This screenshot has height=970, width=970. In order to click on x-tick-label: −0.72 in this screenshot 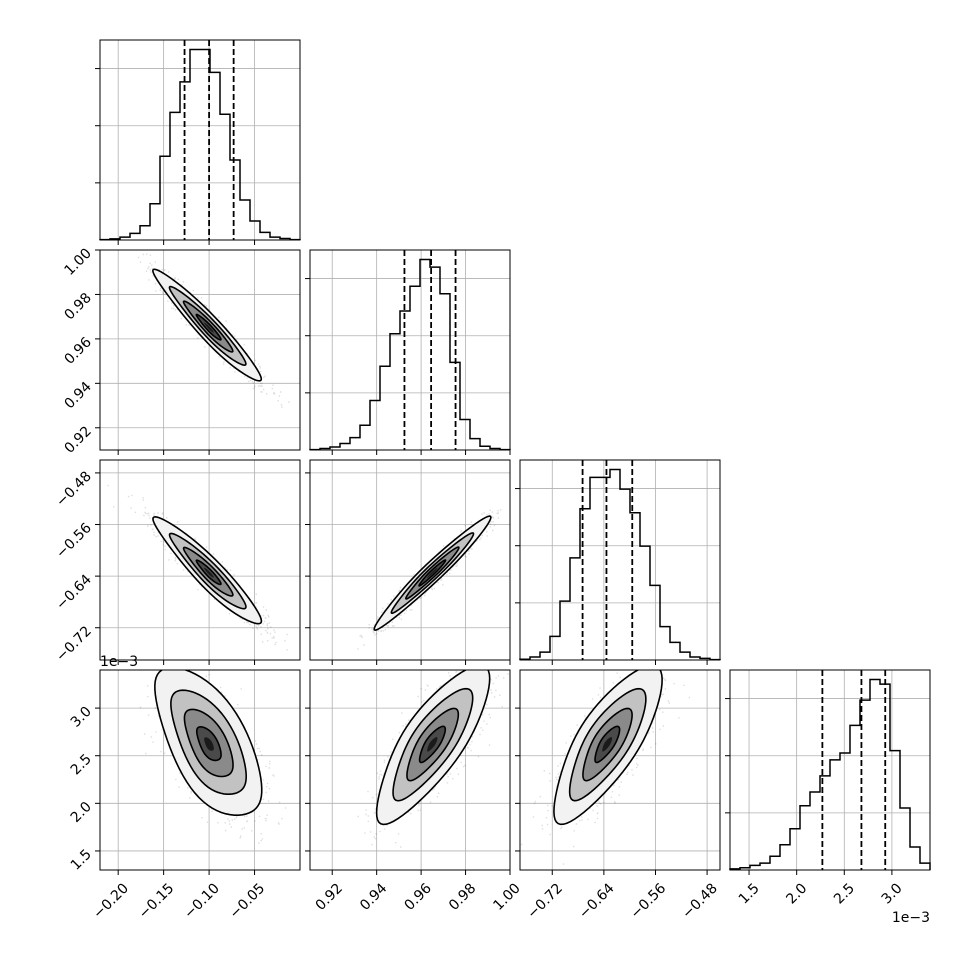, I will do `click(545, 901)`.